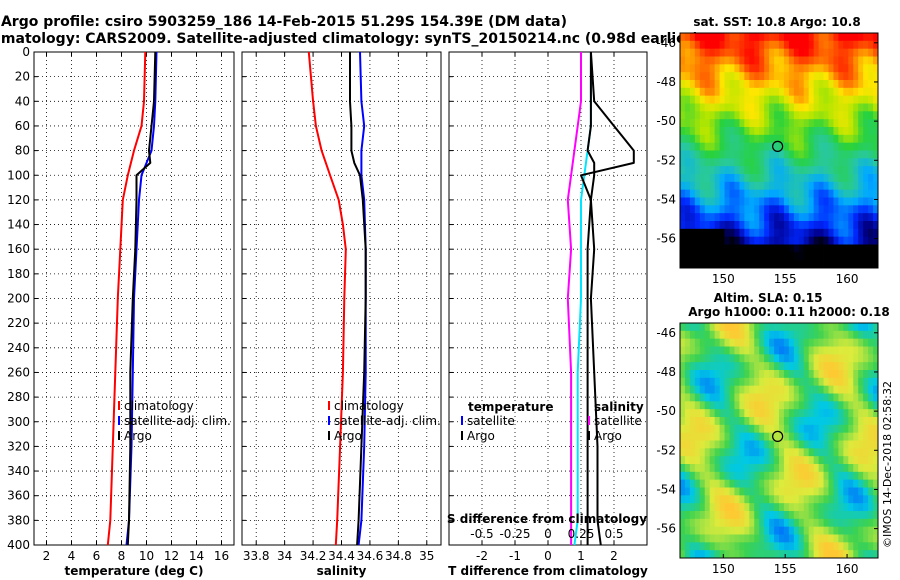  Describe the element at coordinates (47, 556) in the screenshot. I see `x-tick-label: 2` at that location.